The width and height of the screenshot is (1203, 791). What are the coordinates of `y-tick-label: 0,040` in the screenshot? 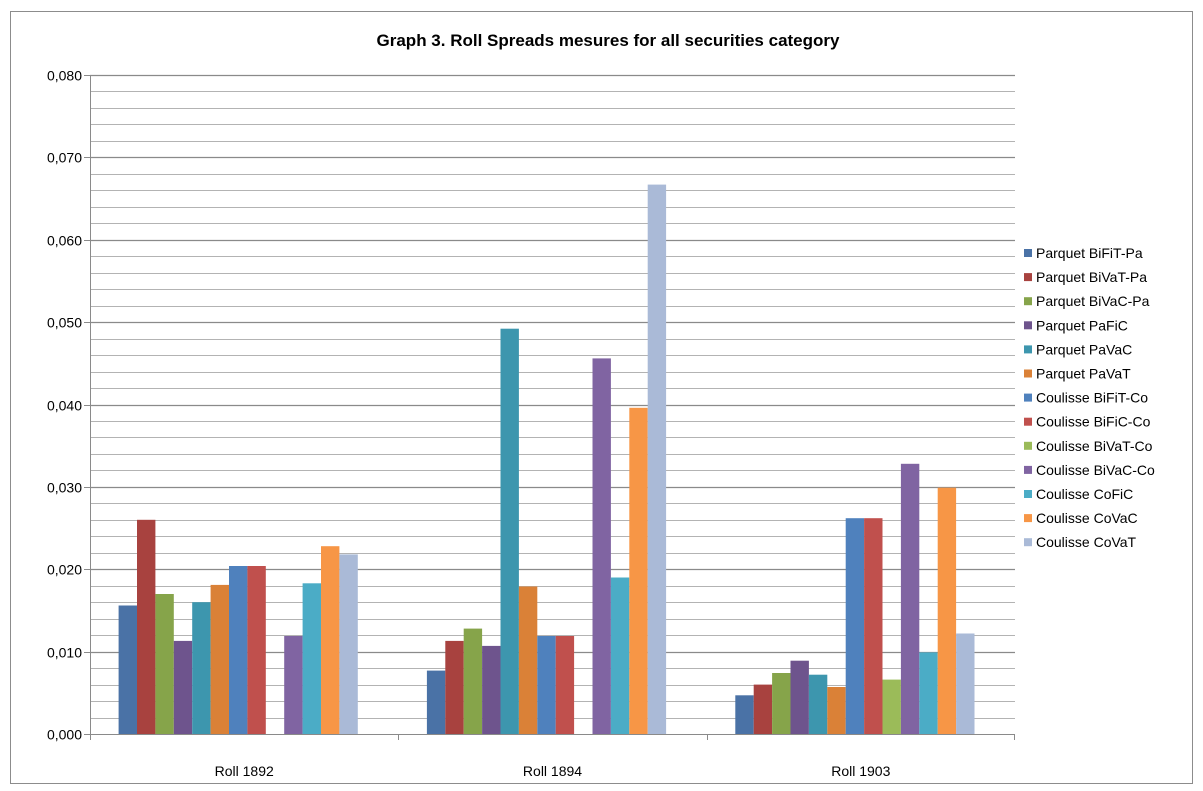 It's located at (64, 406).